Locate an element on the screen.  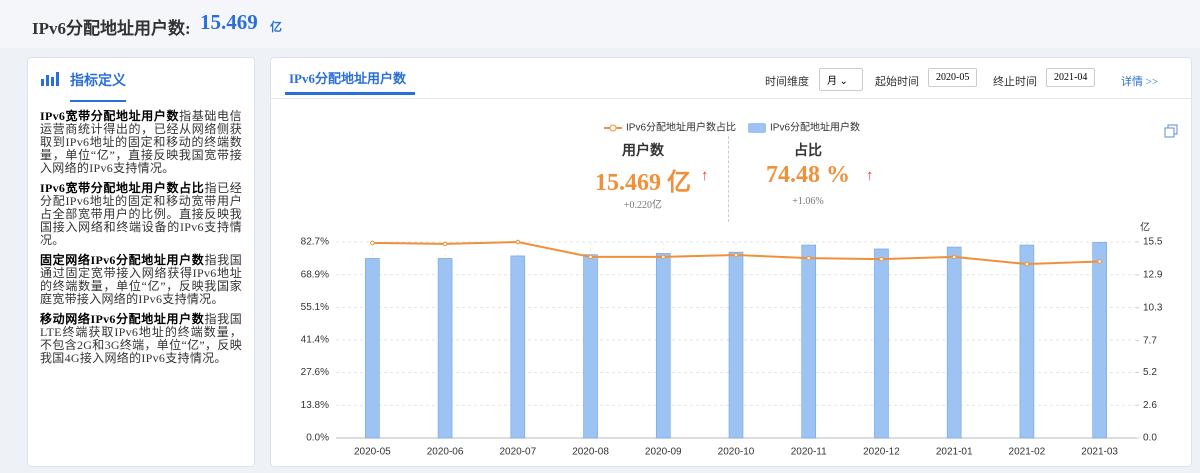
divider is located at coordinates (731, 98).